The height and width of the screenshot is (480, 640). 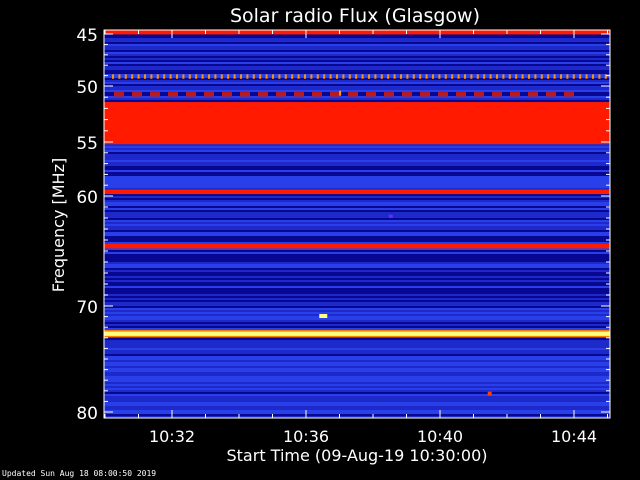 I want to click on band-hot-edge, so click(x=357, y=331).